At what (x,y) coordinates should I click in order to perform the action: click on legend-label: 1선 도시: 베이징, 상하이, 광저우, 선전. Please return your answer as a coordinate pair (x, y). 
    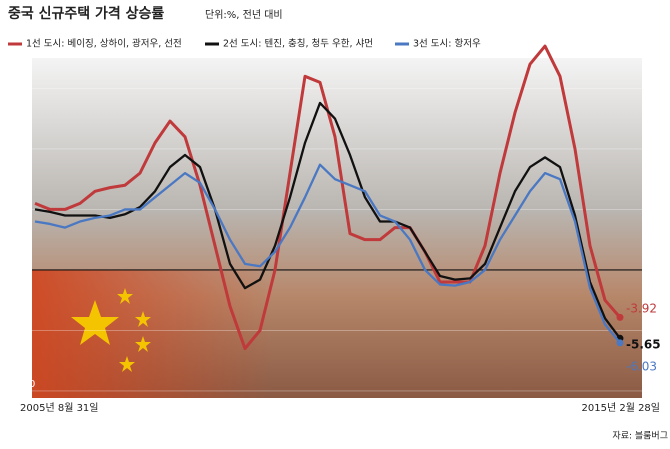
    Looking at the image, I should click on (104, 44).